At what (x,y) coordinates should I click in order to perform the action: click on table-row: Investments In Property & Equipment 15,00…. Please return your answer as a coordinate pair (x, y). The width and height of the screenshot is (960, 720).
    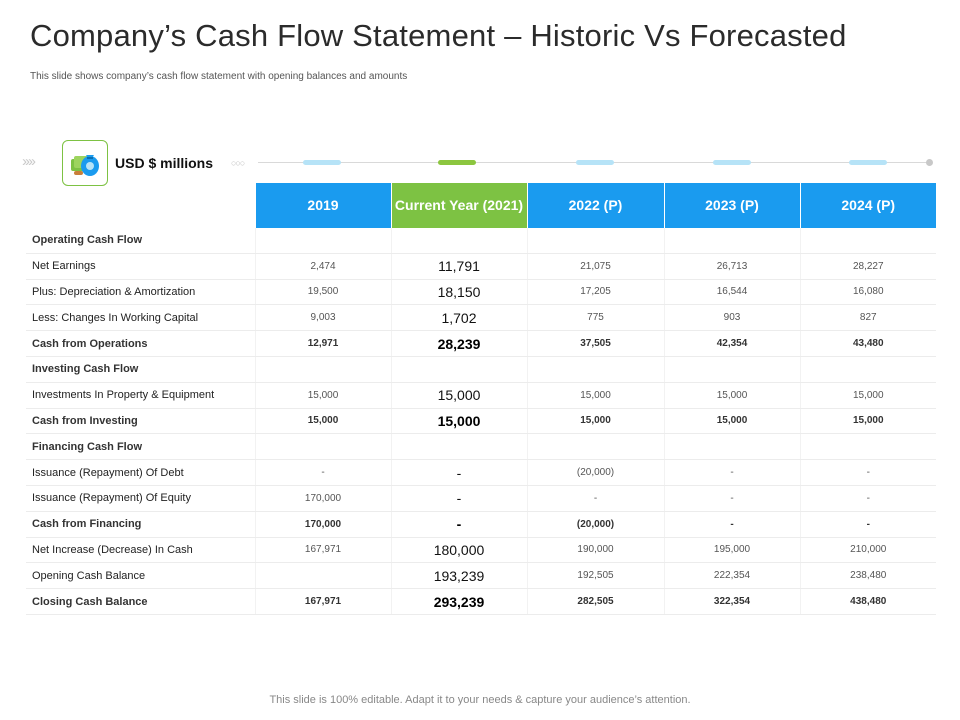
    Looking at the image, I should click on (481, 395).